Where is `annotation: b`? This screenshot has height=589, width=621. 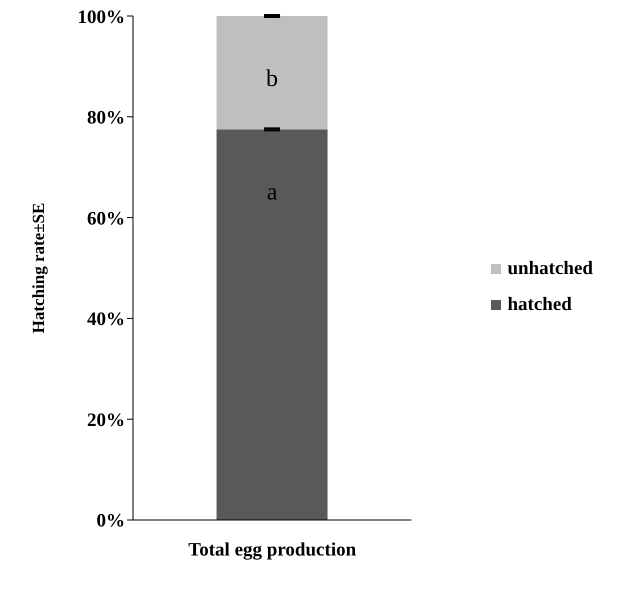
annotation: b is located at coordinates (272, 79).